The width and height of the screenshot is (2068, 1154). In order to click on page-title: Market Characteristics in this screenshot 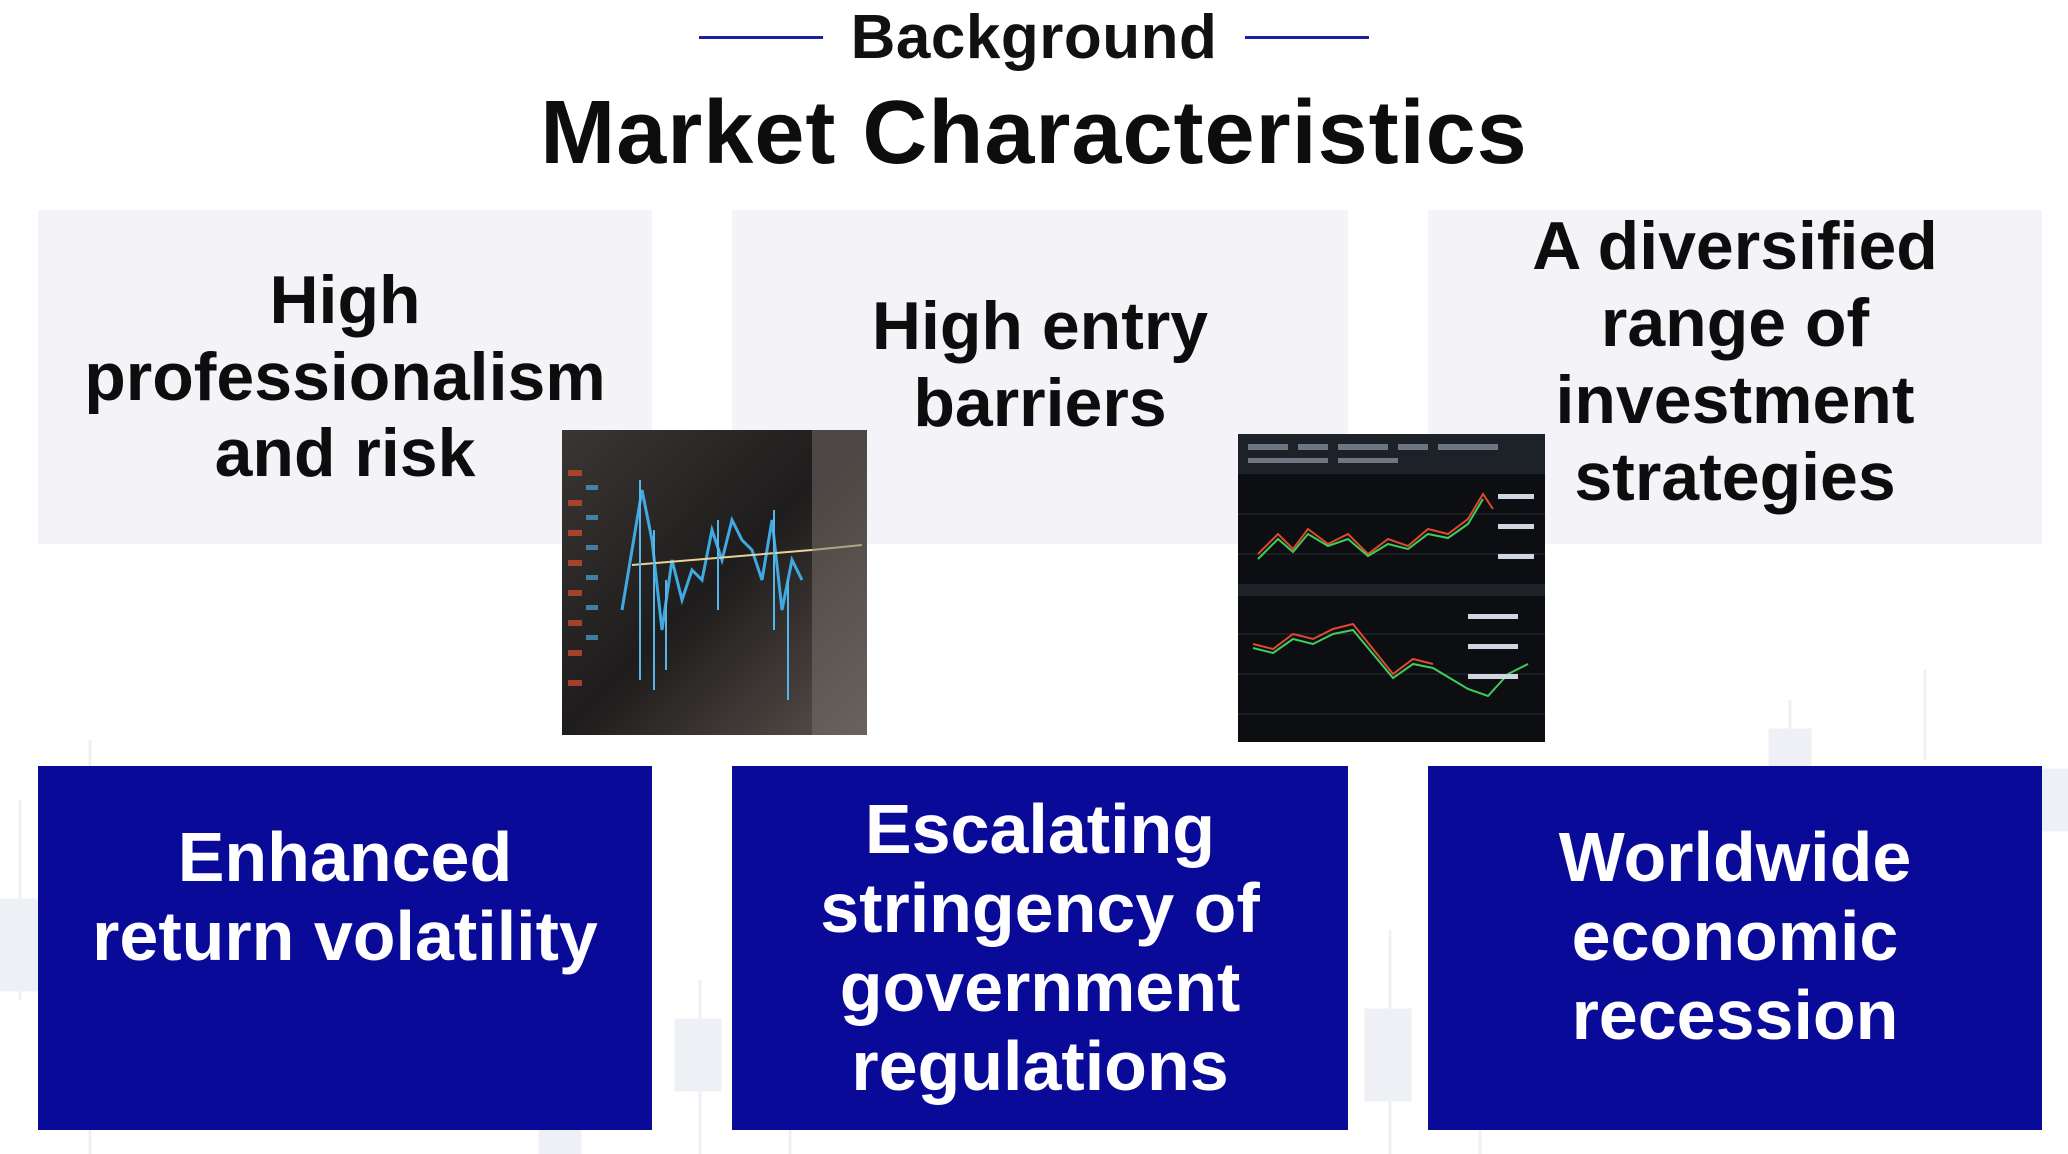, I will do `click(1034, 133)`.